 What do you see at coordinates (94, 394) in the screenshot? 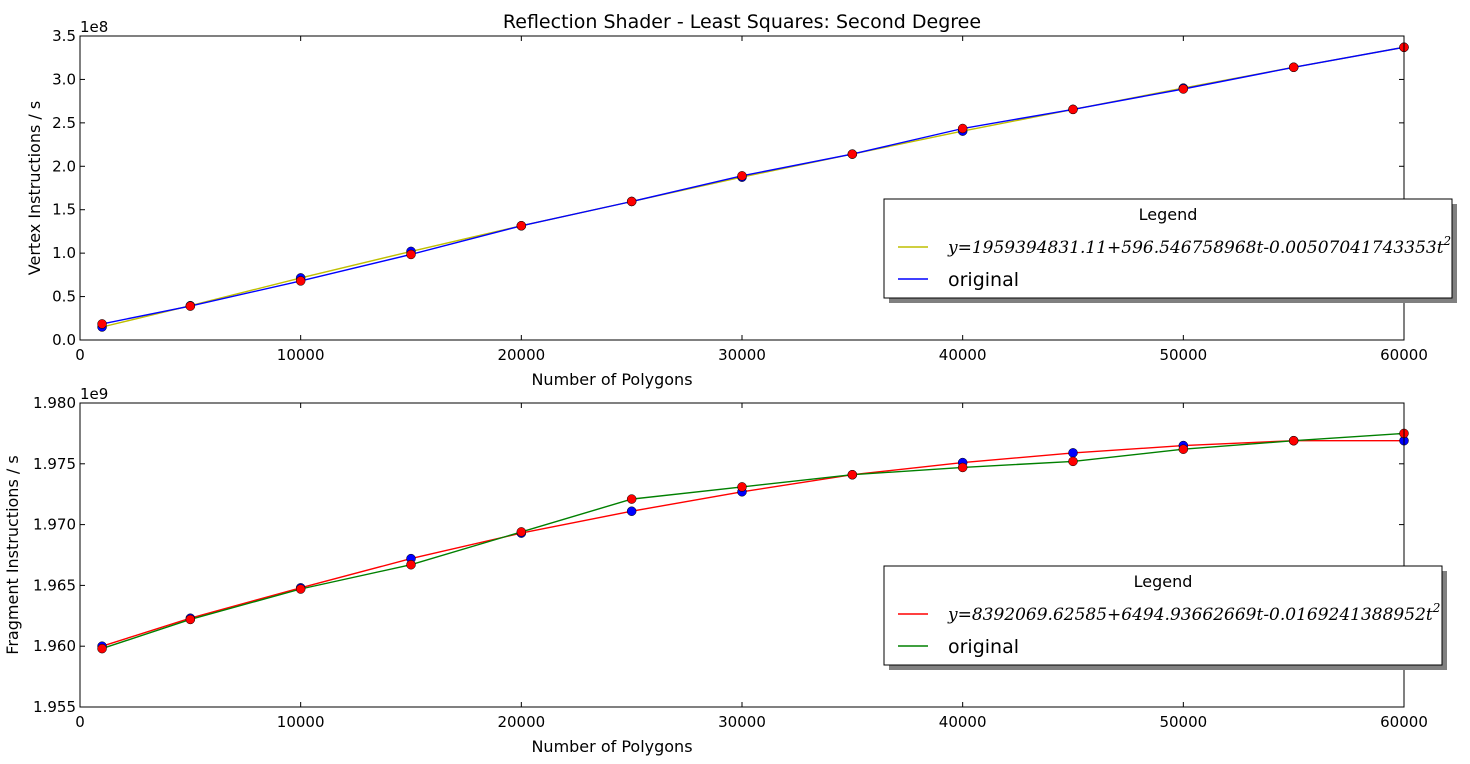
I see `y-offset-text: 1e9` at bounding box center [94, 394].